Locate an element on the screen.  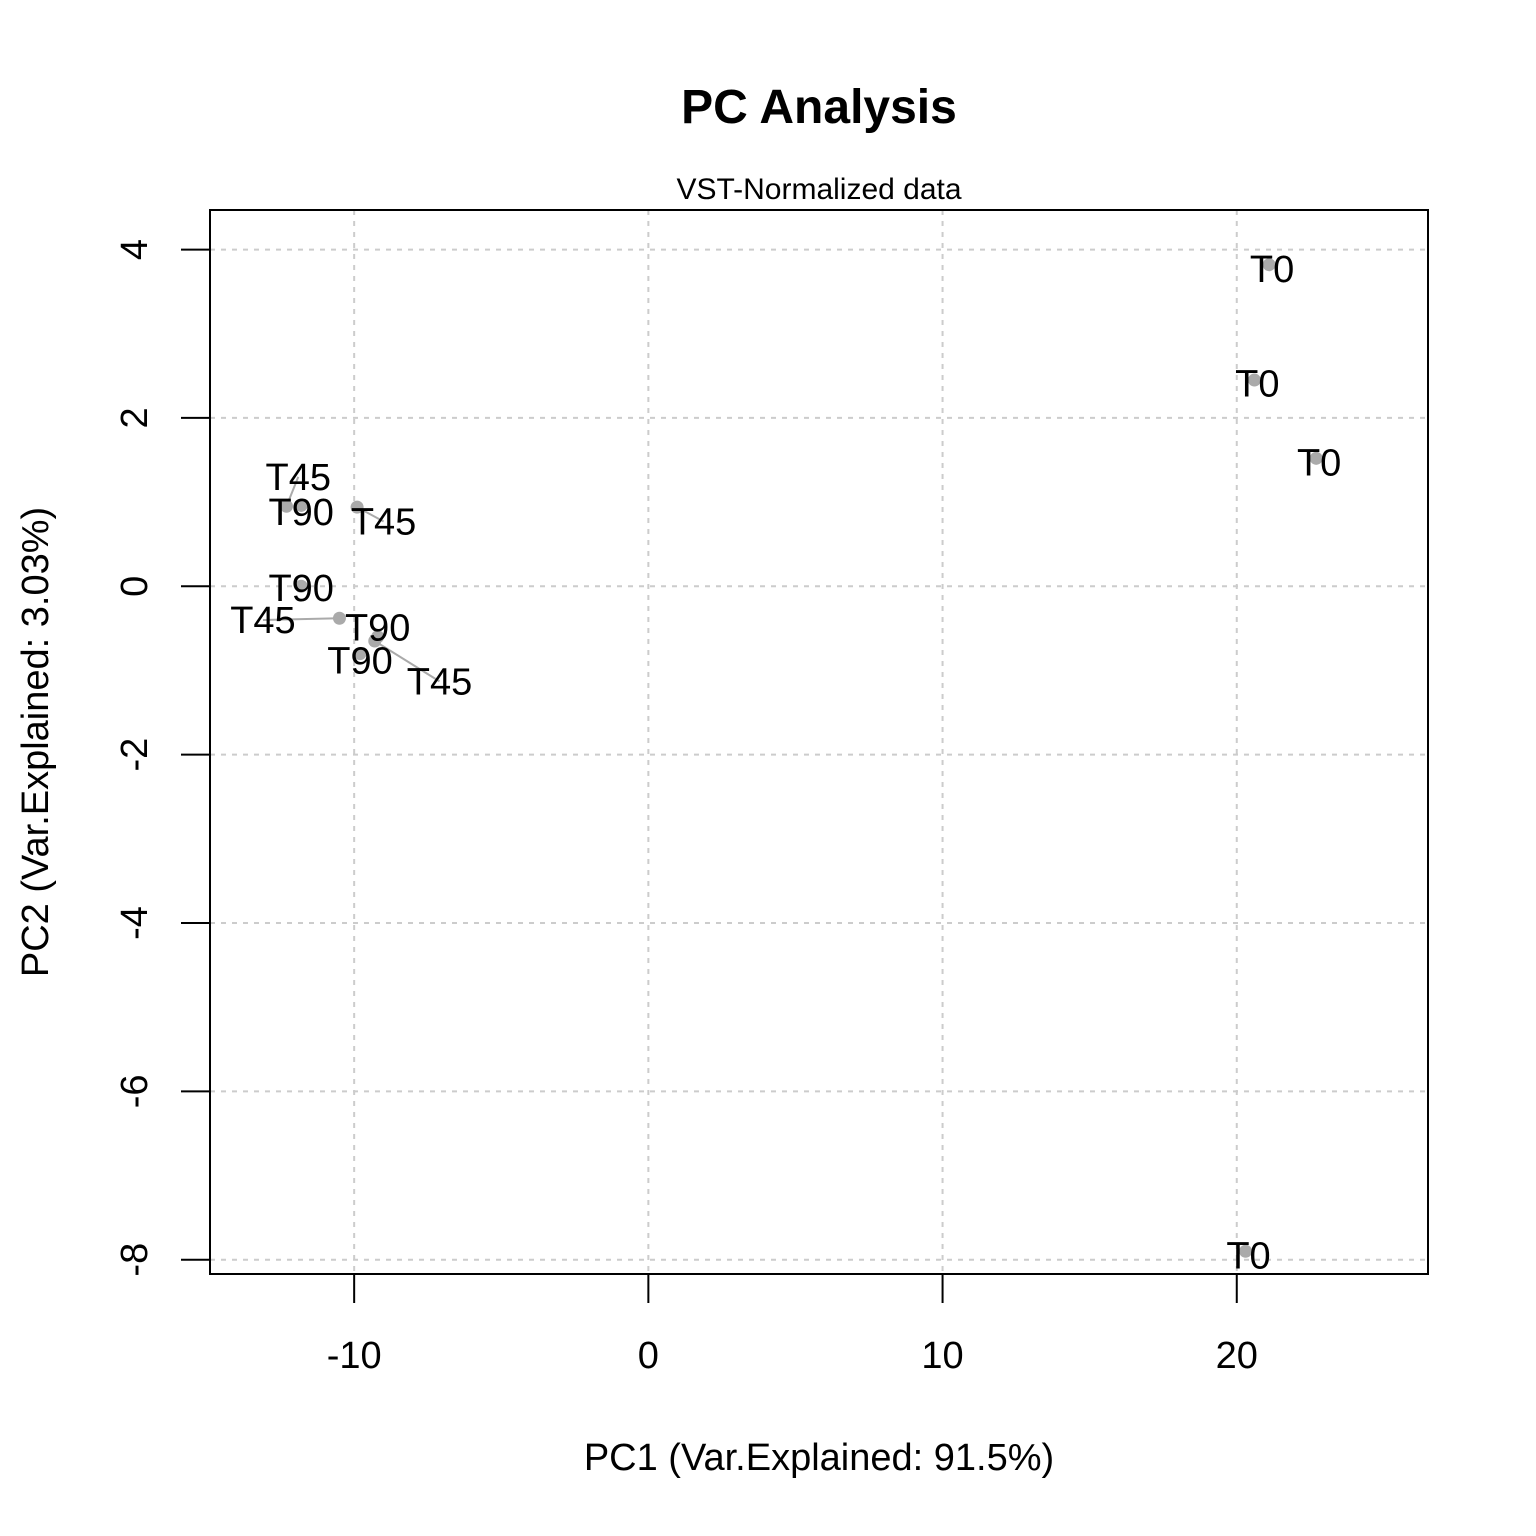
point-label-10: T90 is located at coordinates (359, 661).